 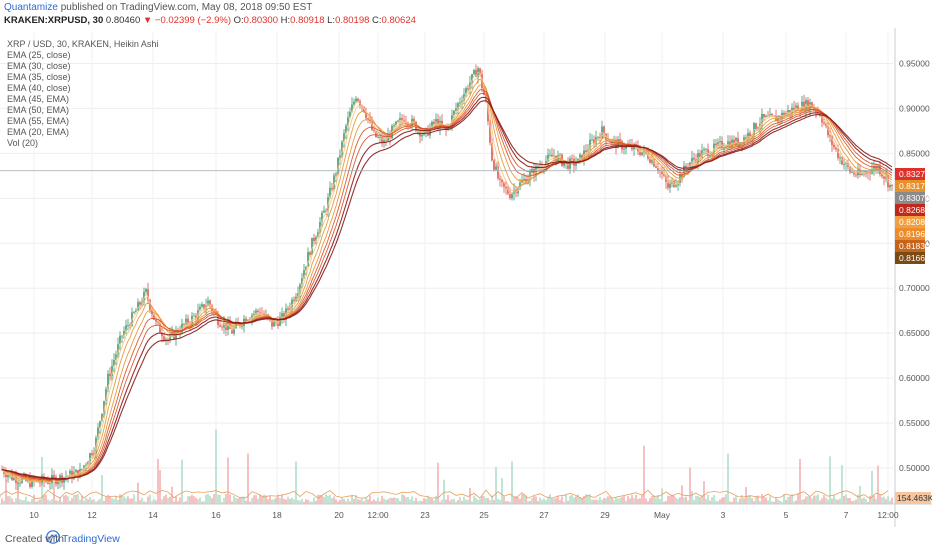 What do you see at coordinates (464, 515) in the screenshot?
I see `time-axis: 10 12 14 16 18 20 12:00 23 25 27 29 May 3 5 7 12:00` at bounding box center [464, 515].